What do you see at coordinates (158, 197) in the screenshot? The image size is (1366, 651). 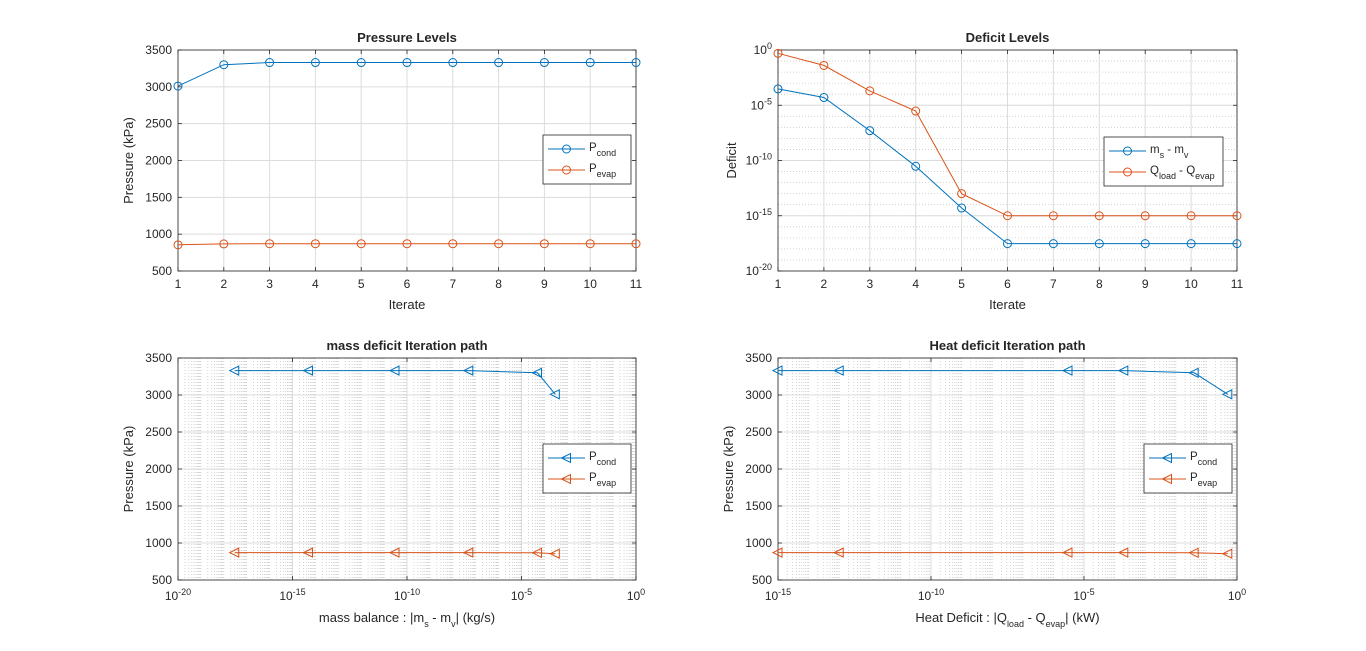 I see `y-tick-label: 1500` at bounding box center [158, 197].